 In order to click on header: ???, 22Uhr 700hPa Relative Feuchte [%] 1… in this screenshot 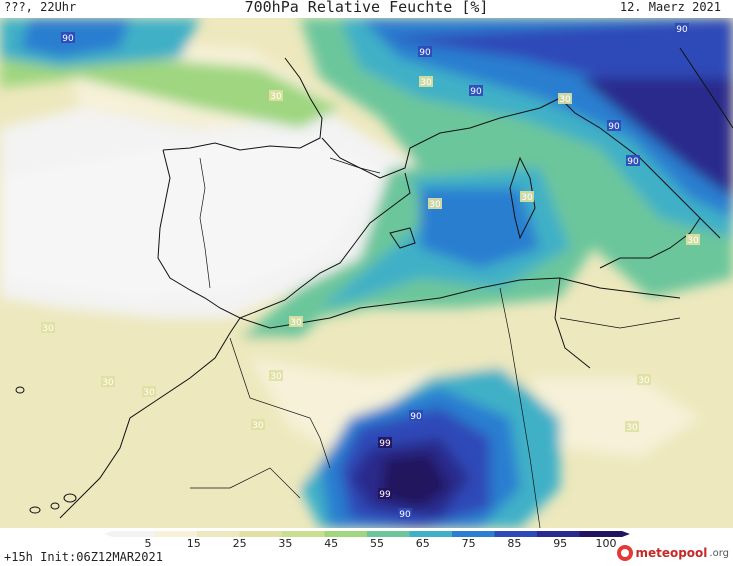, I will do `click(366, 9)`.